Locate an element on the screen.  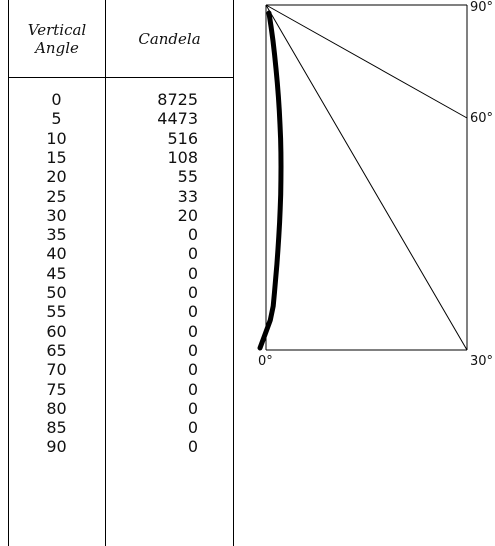
vertical-angle-cell: 30 is located at coordinates (56, 215).